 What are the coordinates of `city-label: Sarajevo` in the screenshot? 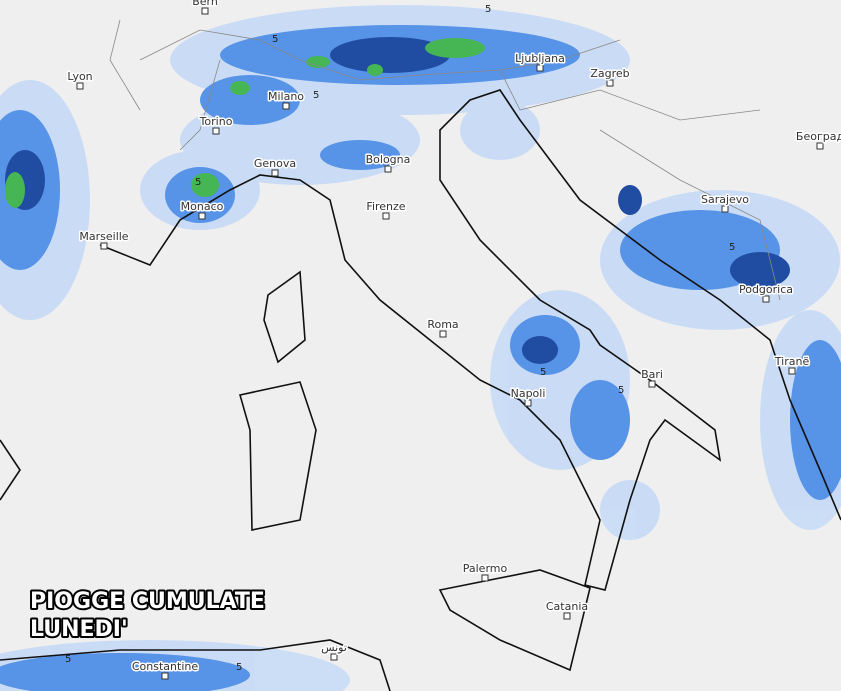 It's located at (725, 199).